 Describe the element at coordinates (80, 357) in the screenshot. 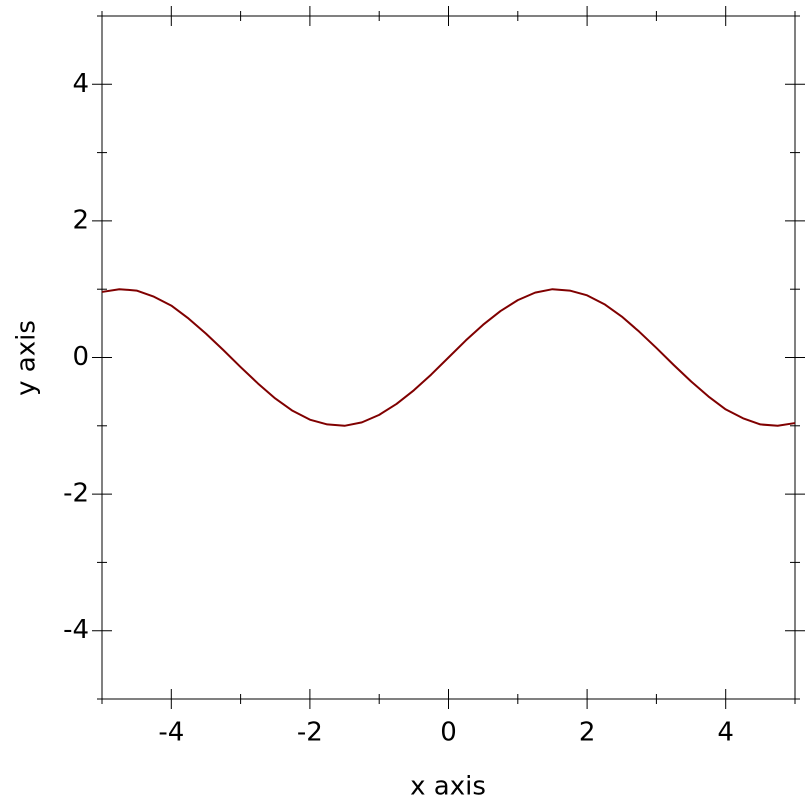

I see `y-tick-label: 0` at that location.